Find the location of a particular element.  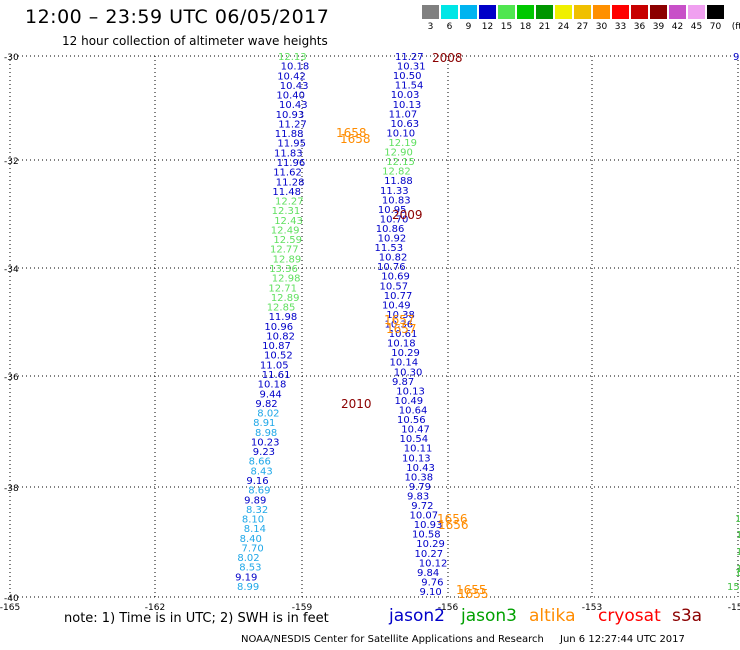

swh-label-track-b: 9.72 is located at coordinates (422, 506).